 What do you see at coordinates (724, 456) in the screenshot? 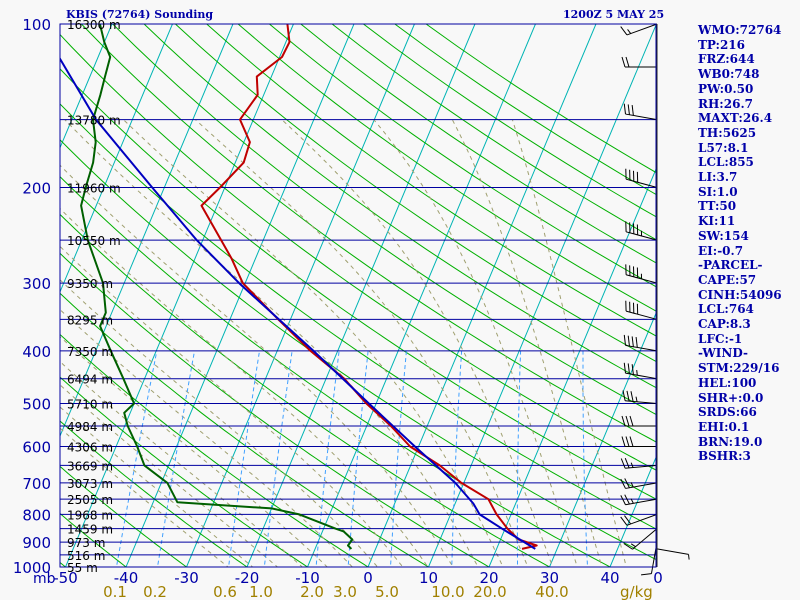
I see `index-line: BSHR:3` at bounding box center [724, 456].